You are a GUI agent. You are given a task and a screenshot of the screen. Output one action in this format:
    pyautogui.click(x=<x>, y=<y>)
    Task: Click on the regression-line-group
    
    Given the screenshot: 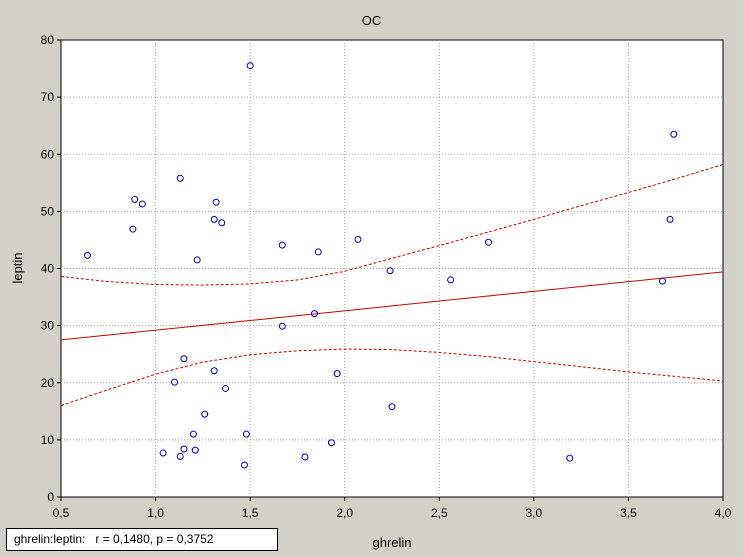 What is the action you would take?
    pyautogui.click(x=392, y=306)
    